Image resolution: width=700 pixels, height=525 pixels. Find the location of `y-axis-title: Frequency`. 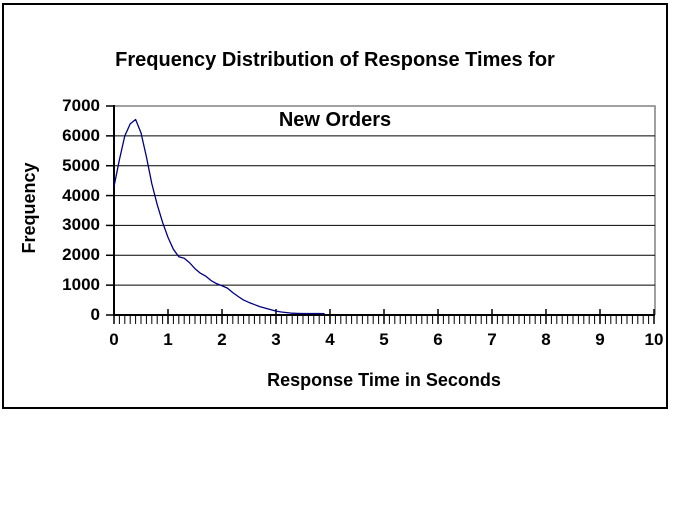

y-axis-title: Frequency is located at coordinates (29, 208).